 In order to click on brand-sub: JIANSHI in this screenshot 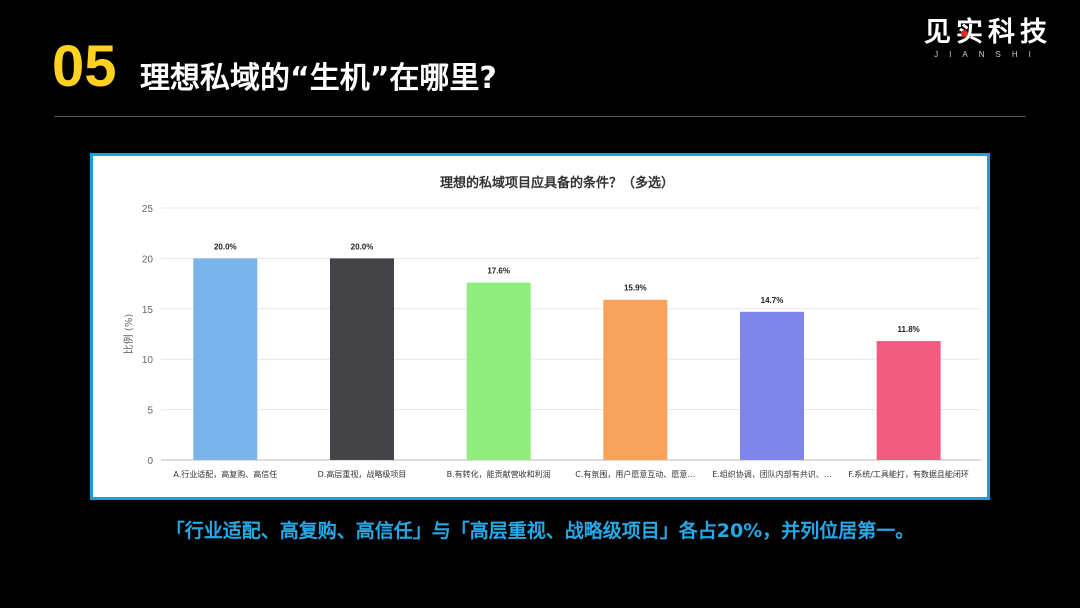, I will do `click(988, 54)`.